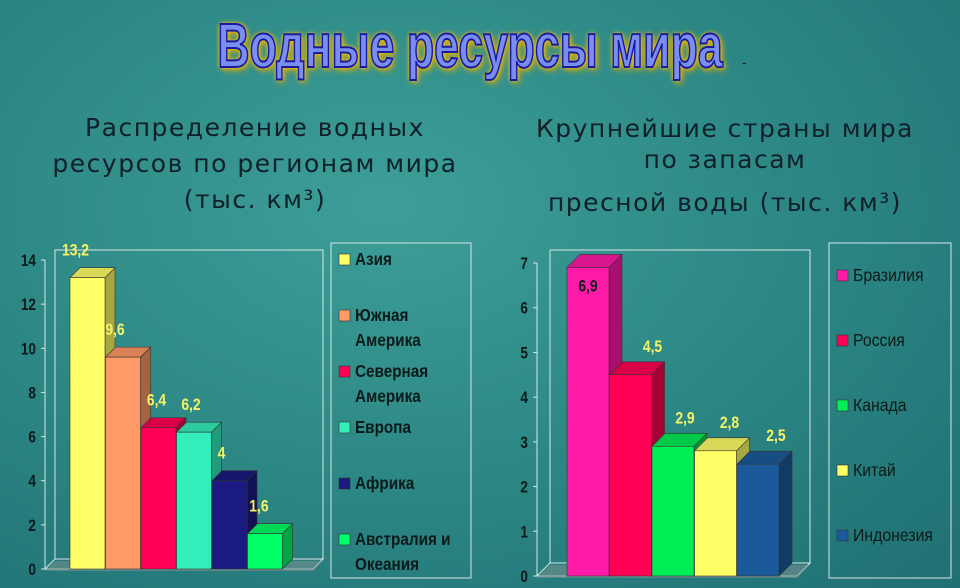 This screenshot has height=588, width=960. Describe the element at coordinates (191, 405) in the screenshot. I see `left-chart-data-label: 6,2` at that location.